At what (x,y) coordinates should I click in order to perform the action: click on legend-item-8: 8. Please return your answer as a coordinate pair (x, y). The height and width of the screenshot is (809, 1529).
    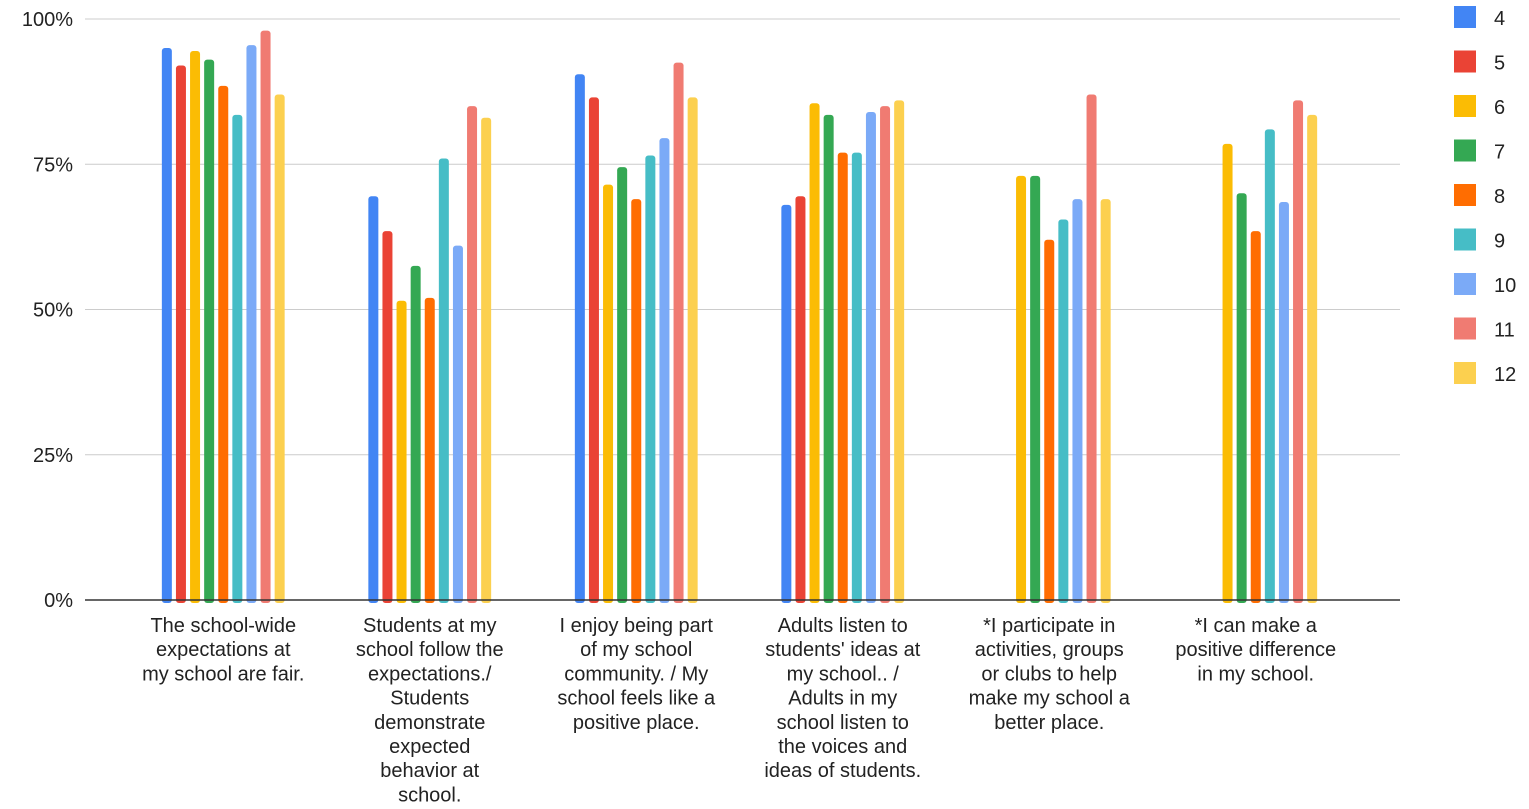
    Looking at the image, I should click on (1479, 196).